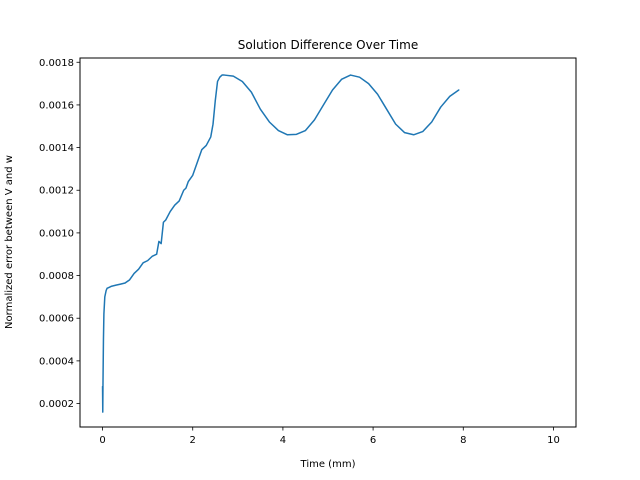  Describe the element at coordinates (373, 440) in the screenshot. I see `x-tick-label: 6` at that location.